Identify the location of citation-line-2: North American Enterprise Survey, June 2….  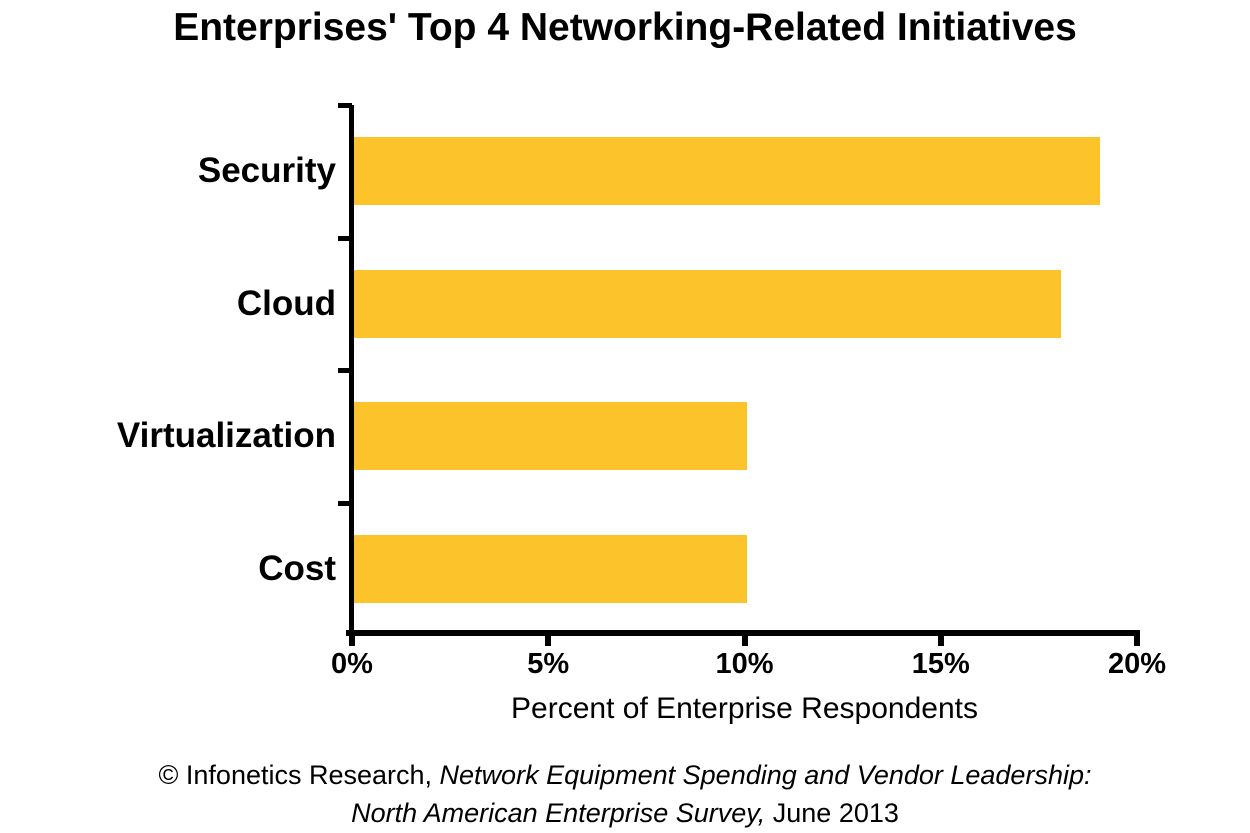
(625, 813).